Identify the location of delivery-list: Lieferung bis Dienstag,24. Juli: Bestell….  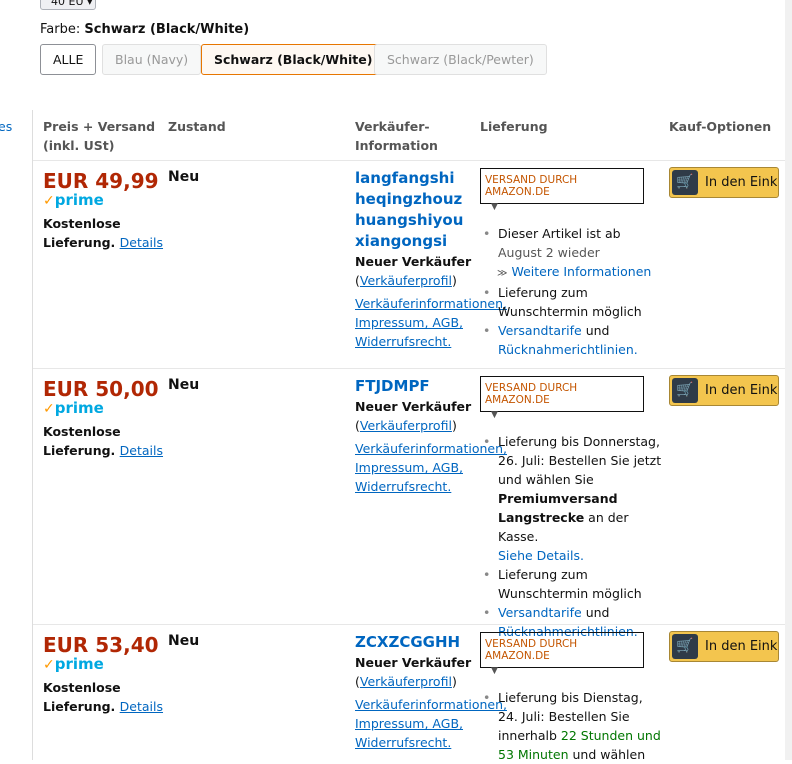
(572, 726).